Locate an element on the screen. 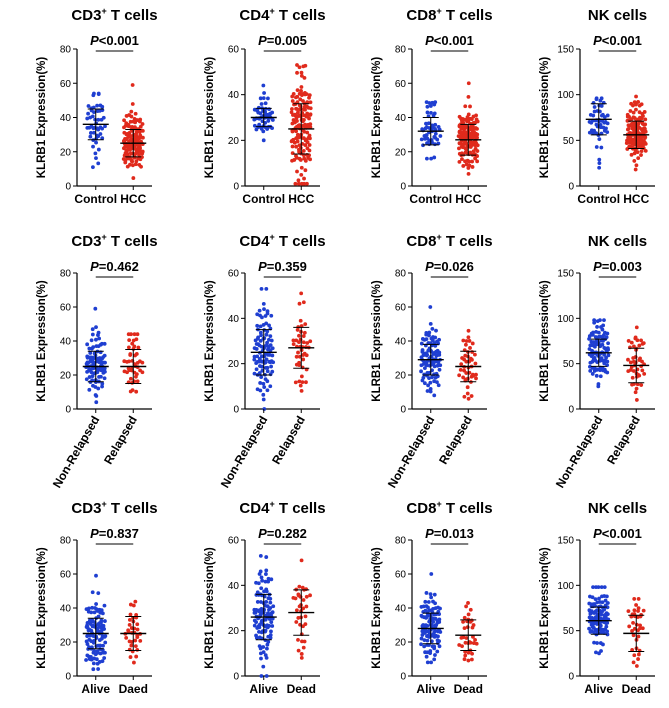 The image size is (669, 708). series-control is located at coordinates (430, 130).